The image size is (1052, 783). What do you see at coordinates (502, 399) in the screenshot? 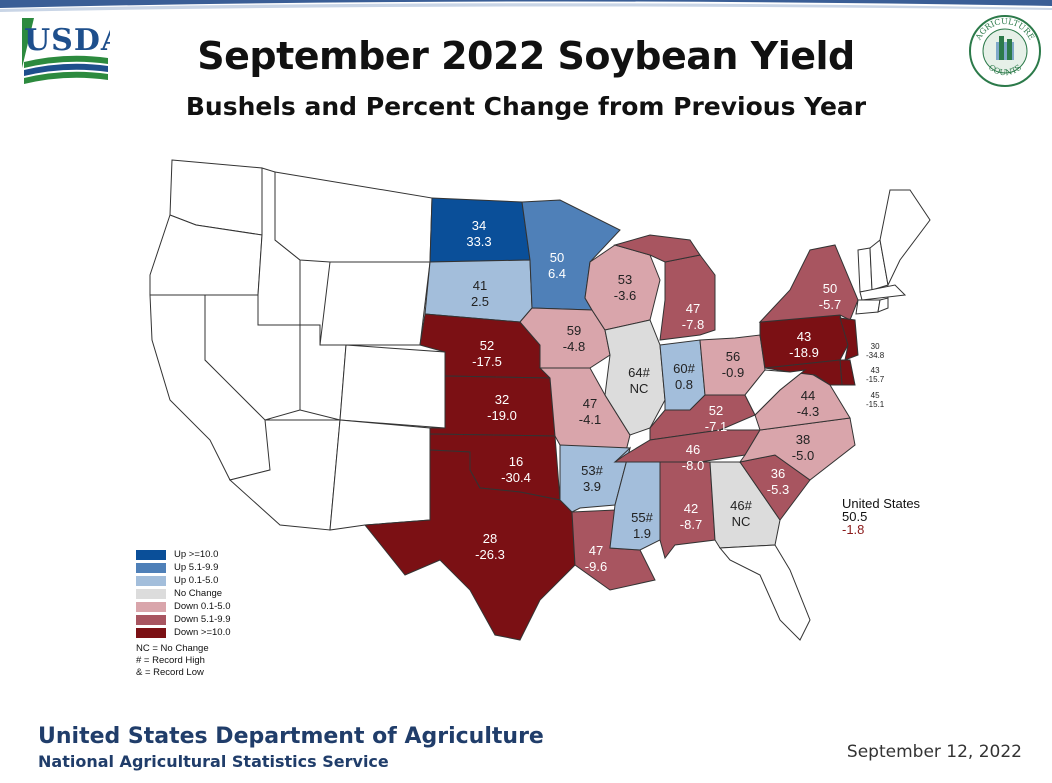
I see `state-KS-yield: 32` at bounding box center [502, 399].